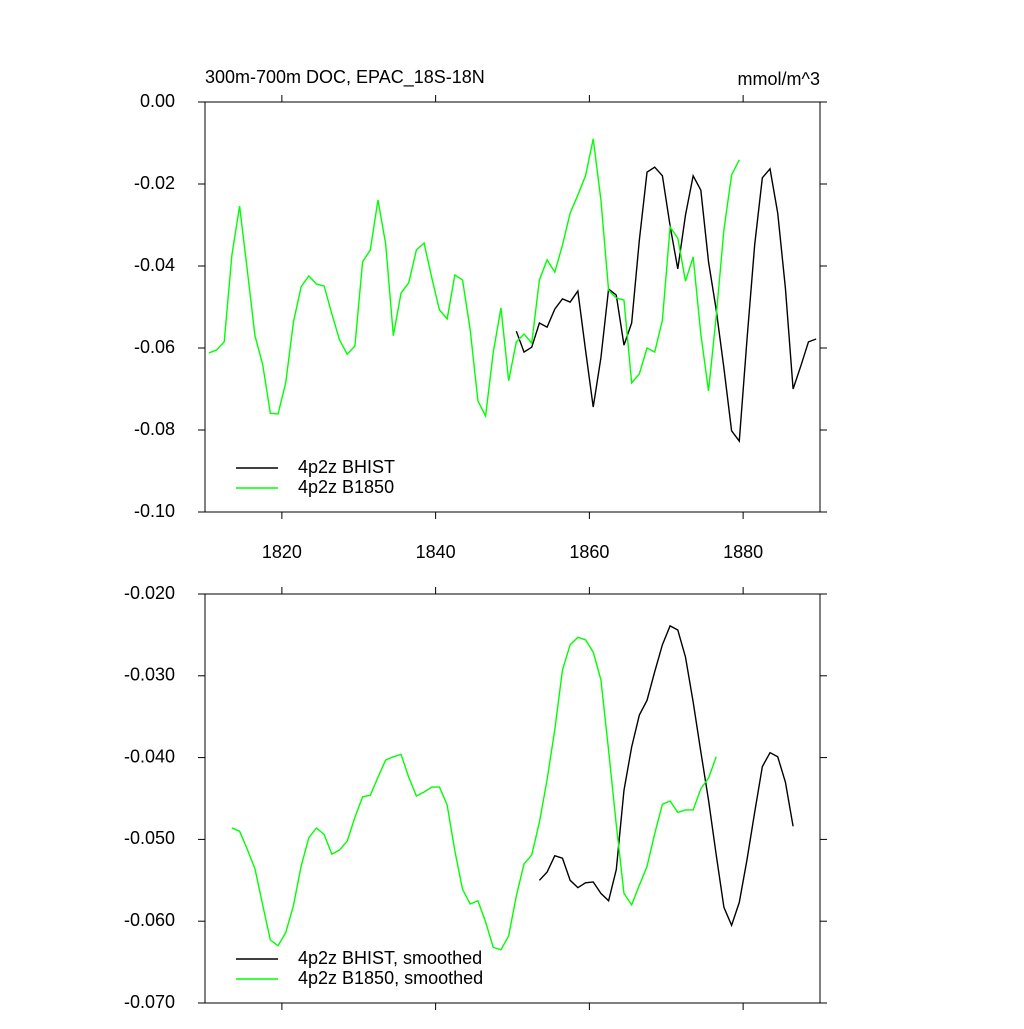 The width and height of the screenshot is (1024, 1029). What do you see at coordinates (390, 978) in the screenshot?
I see `legend-label: 4p2z B1850, smoothed` at bounding box center [390, 978].